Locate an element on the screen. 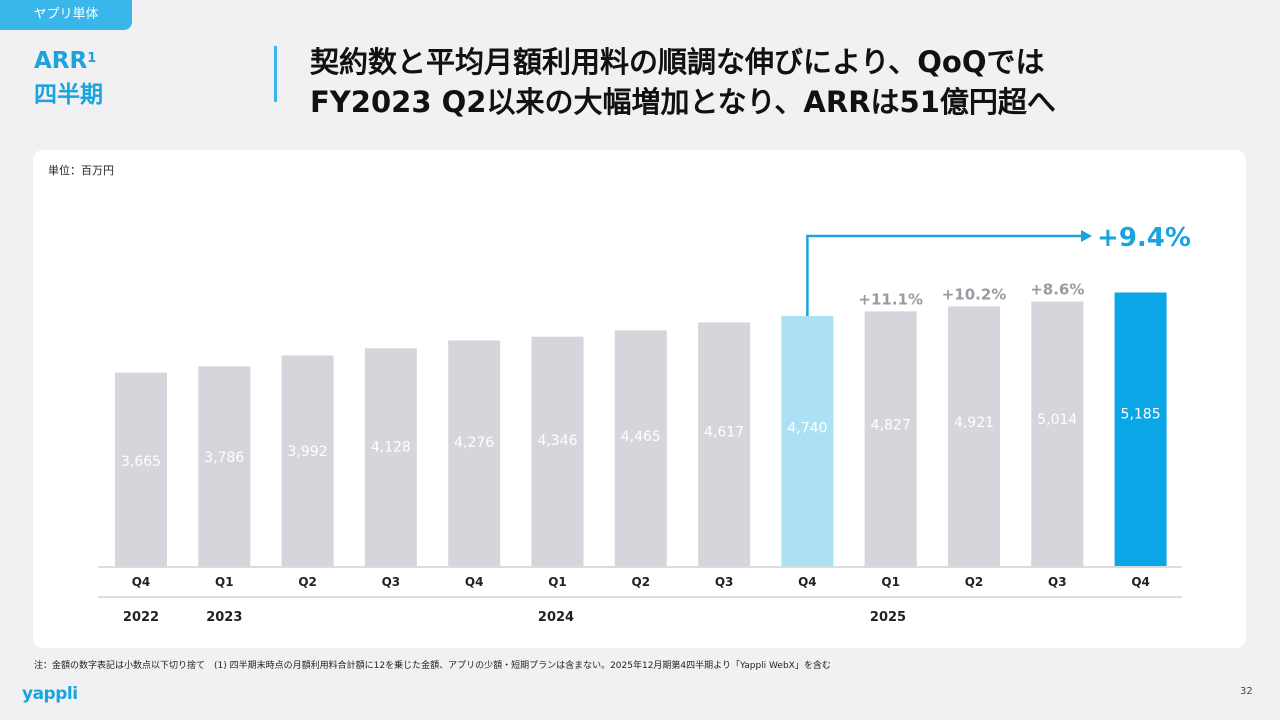 The width and height of the screenshot is (1280, 720). category-label-8: Q4 is located at coordinates (807, 582).